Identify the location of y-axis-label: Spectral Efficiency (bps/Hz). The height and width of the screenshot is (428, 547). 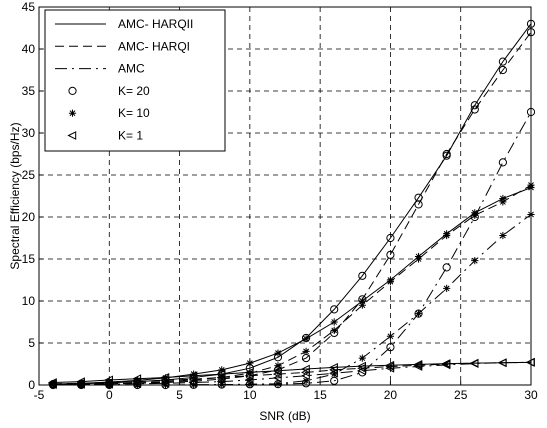
(15, 195).